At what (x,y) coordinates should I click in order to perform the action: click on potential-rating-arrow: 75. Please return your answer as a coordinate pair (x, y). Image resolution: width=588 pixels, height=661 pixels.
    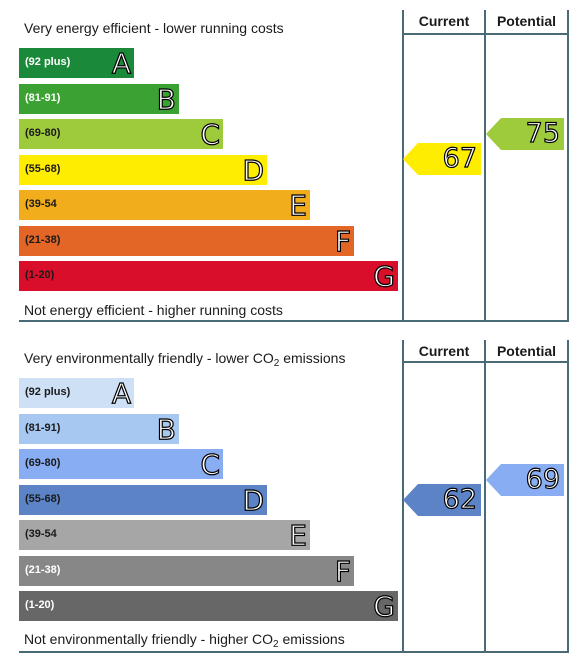
    Looking at the image, I should click on (525, 133).